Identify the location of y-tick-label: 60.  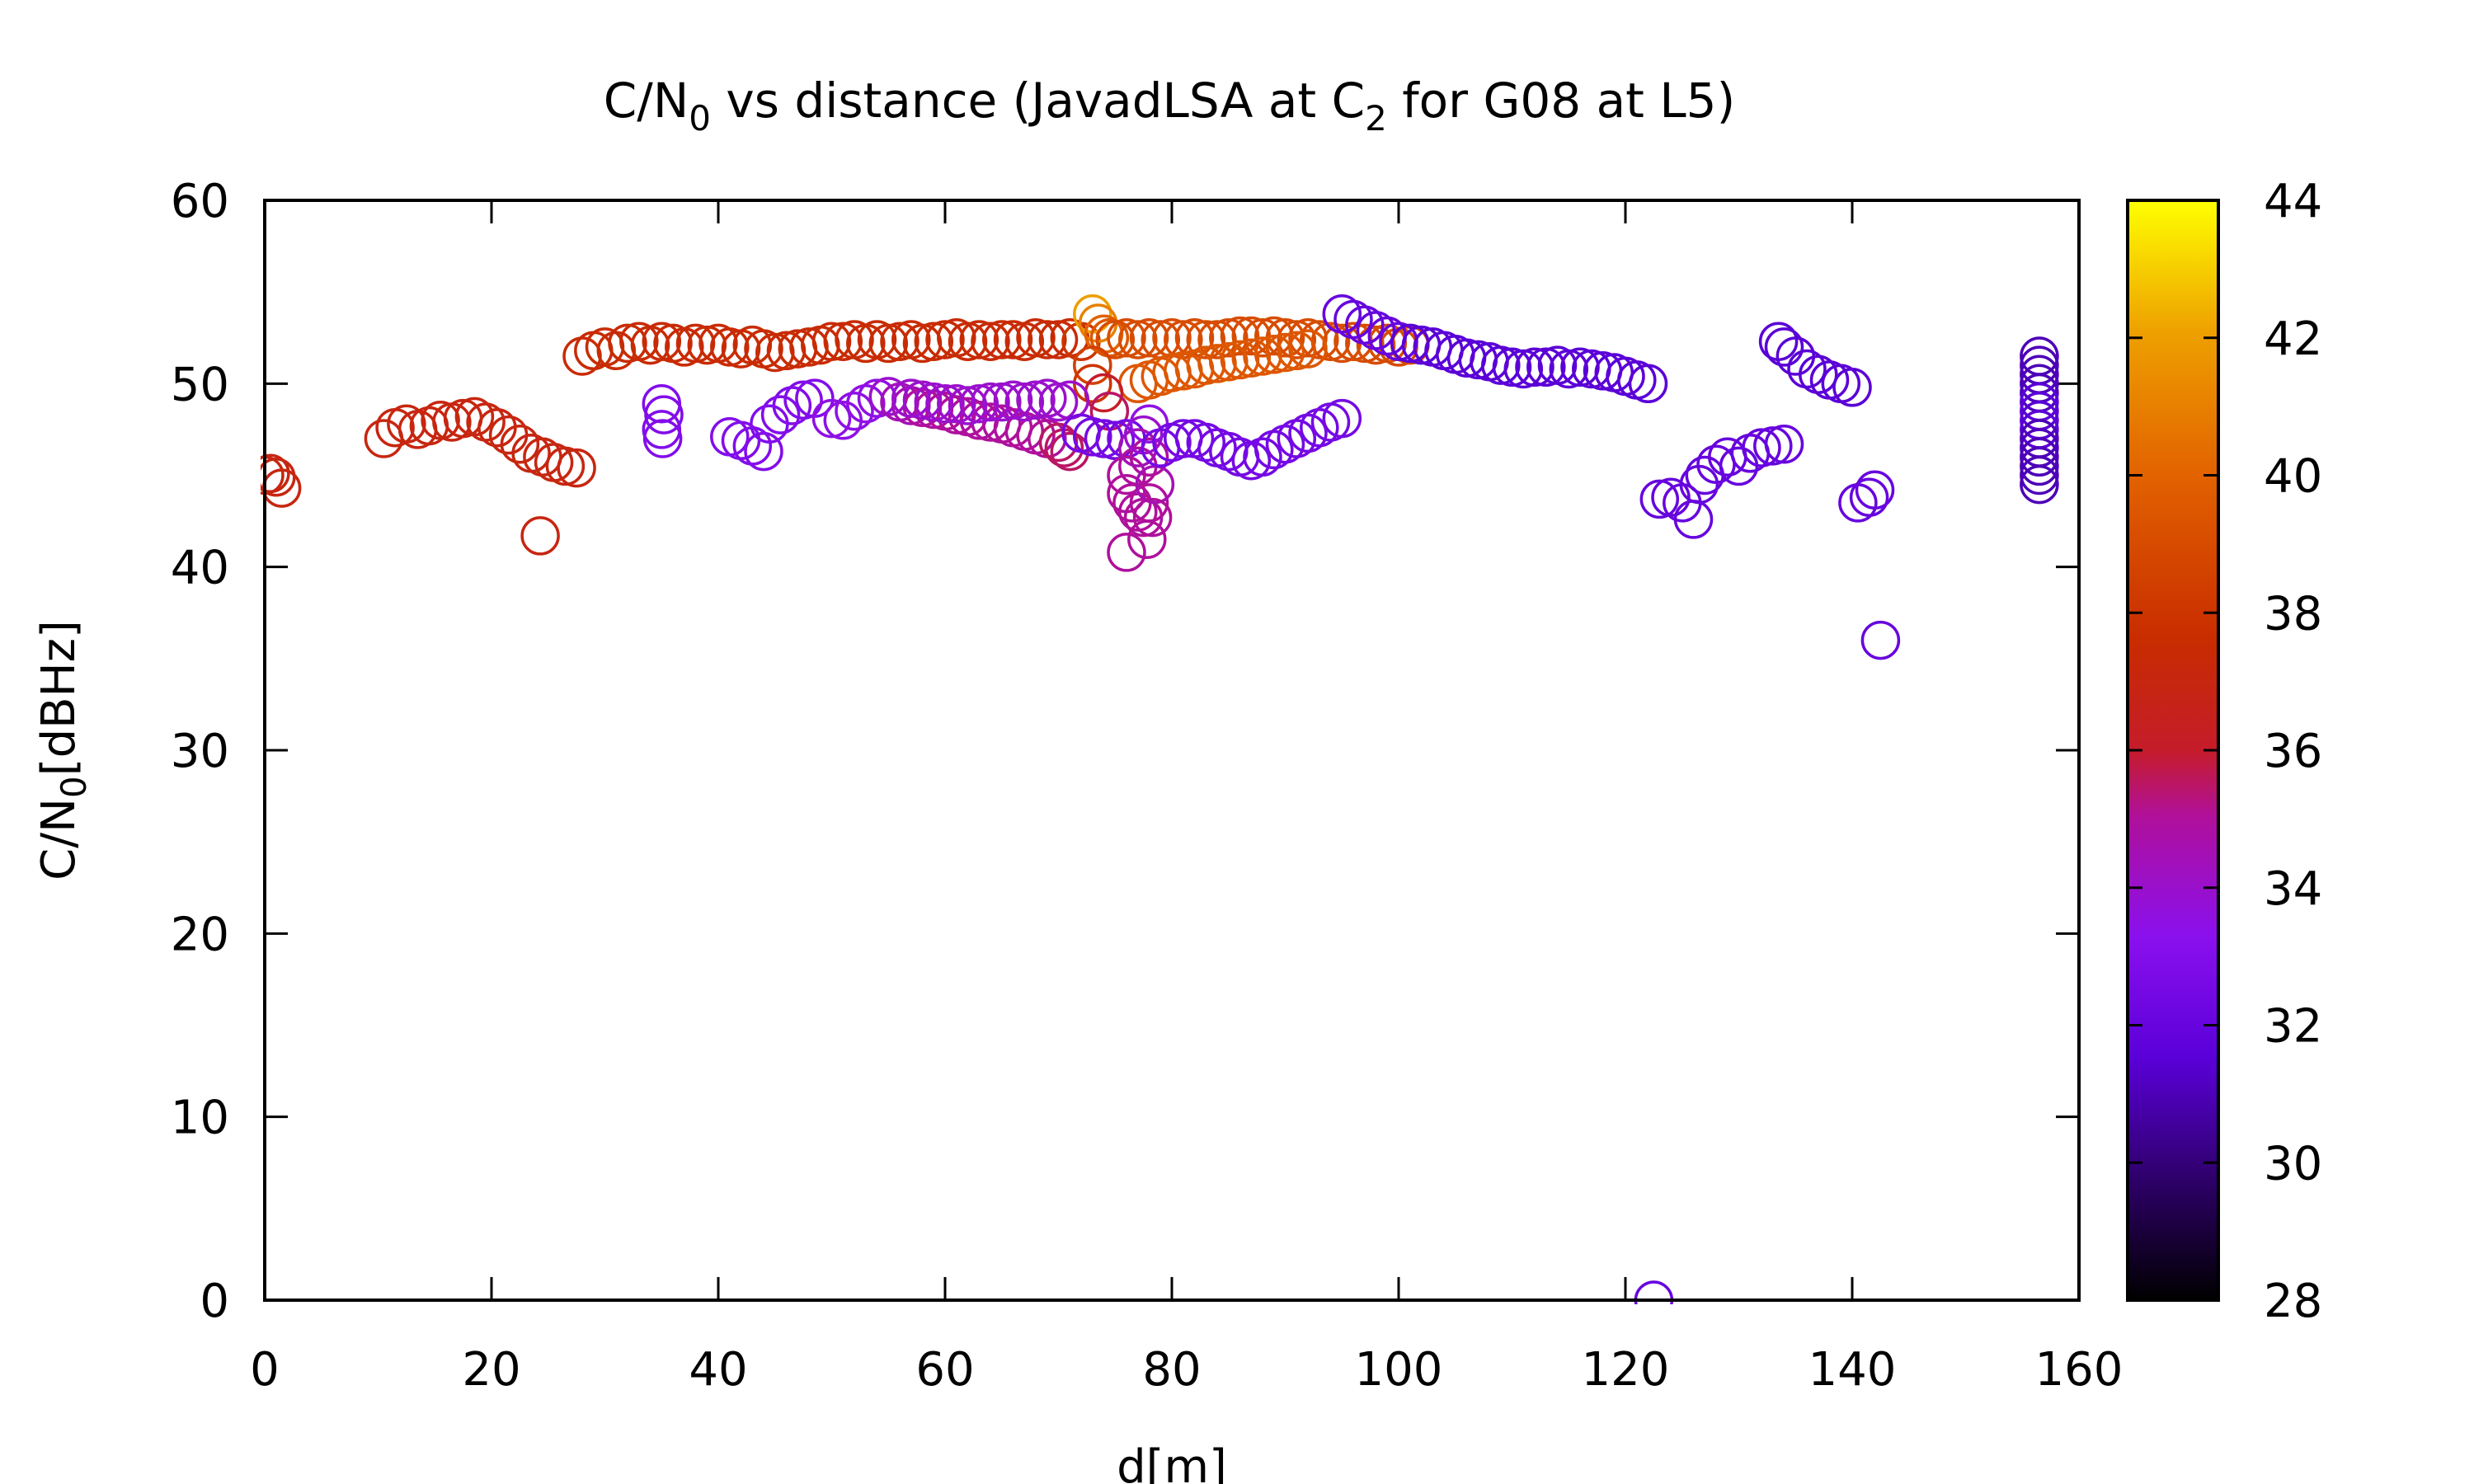
(200, 201).